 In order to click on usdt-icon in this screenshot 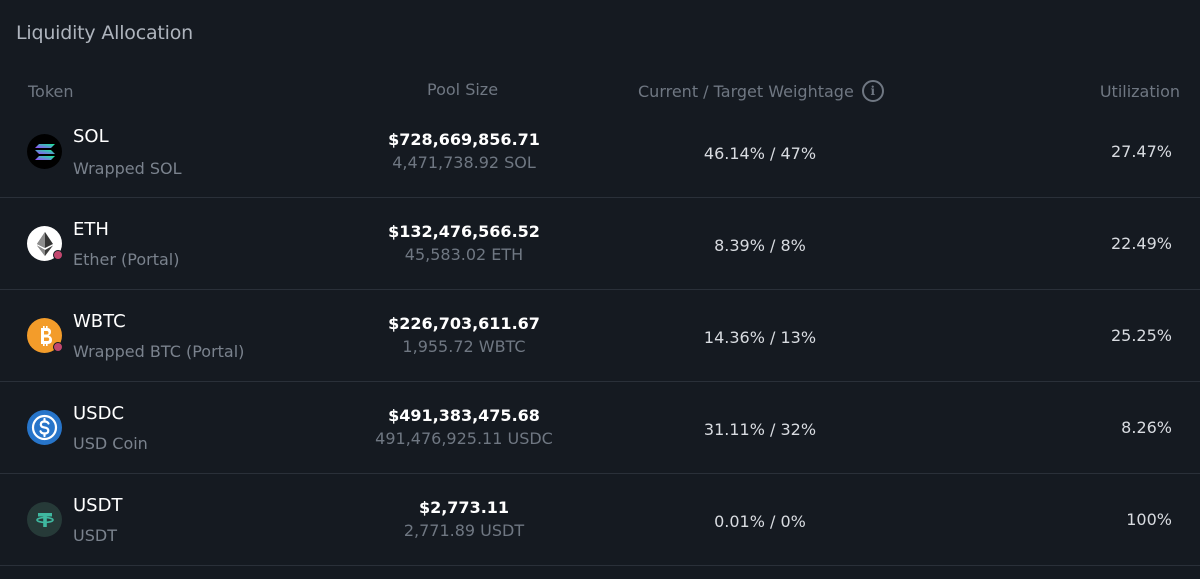, I will do `click(44, 519)`.